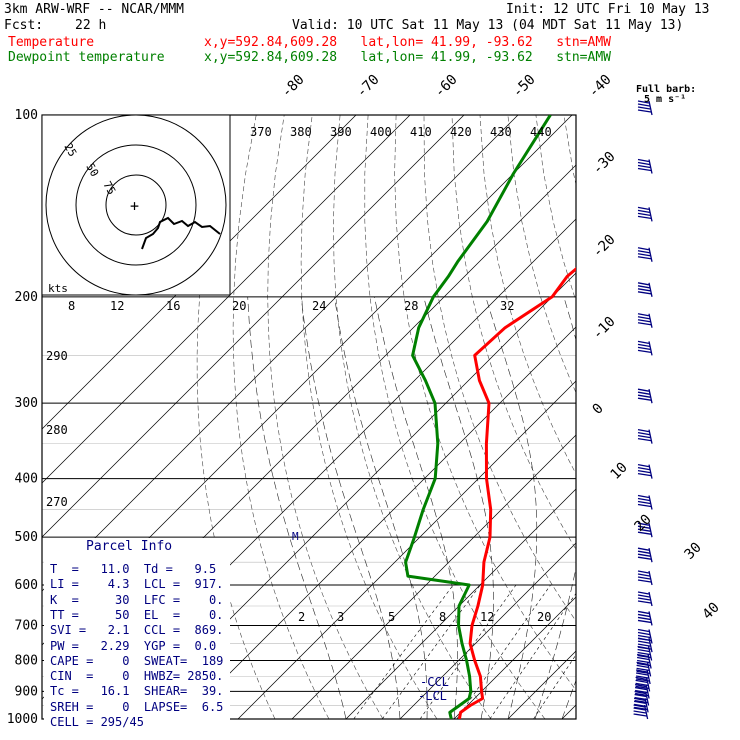 The height and width of the screenshot is (740, 740). What do you see at coordinates (129, 546) in the screenshot?
I see `parcel-info-title: Parcel Info` at bounding box center [129, 546].